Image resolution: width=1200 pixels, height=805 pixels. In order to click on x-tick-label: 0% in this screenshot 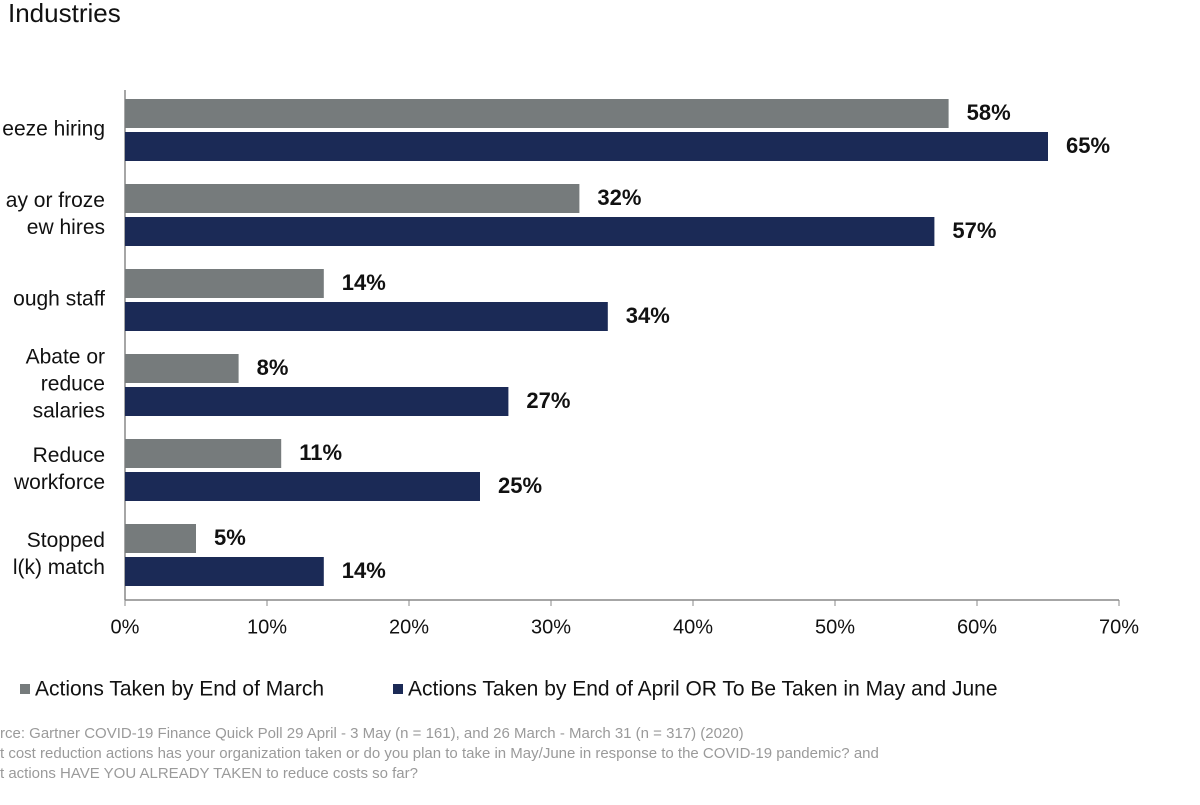, I will do `click(125, 627)`.